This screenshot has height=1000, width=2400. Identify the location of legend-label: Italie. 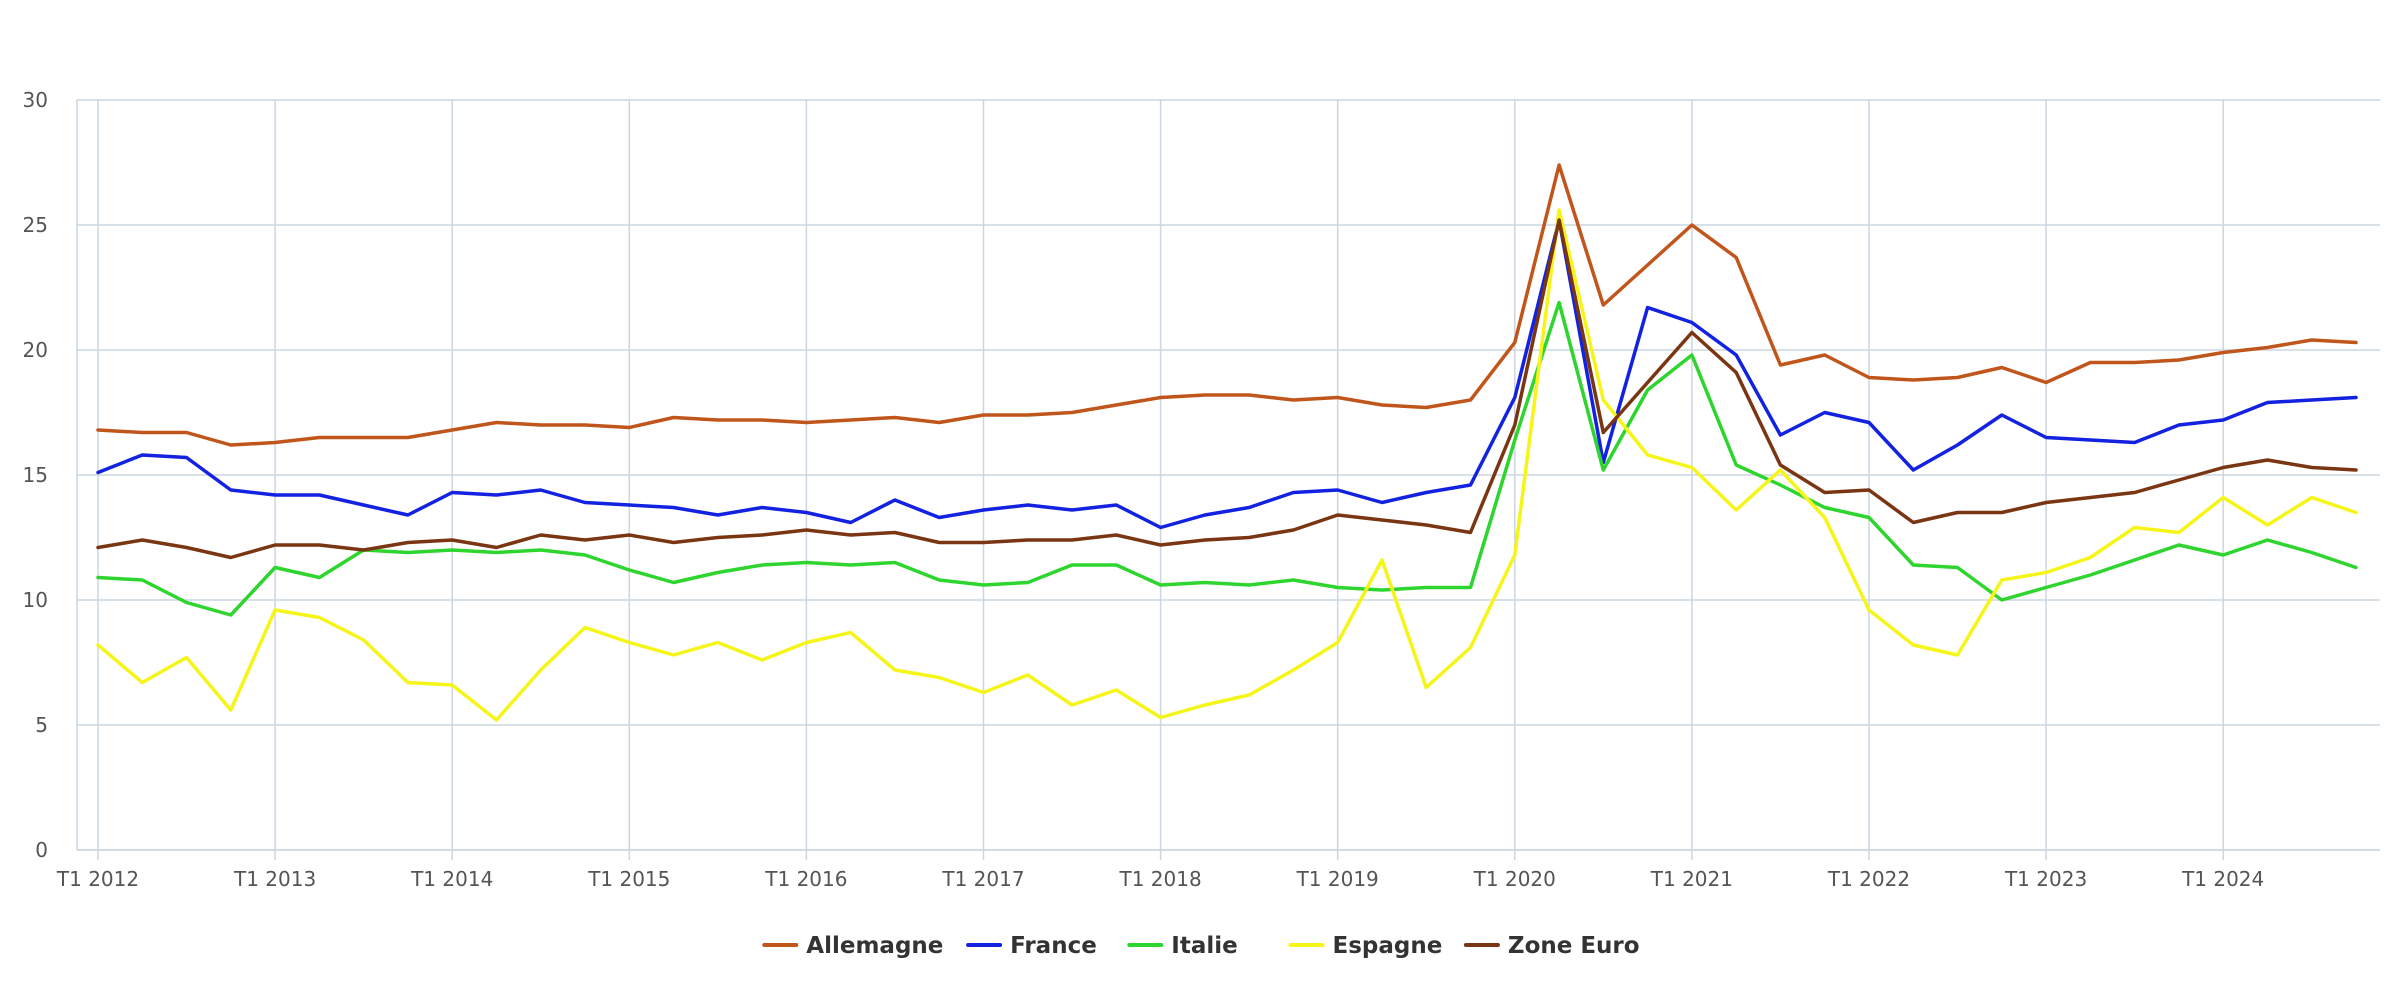
(1204, 946).